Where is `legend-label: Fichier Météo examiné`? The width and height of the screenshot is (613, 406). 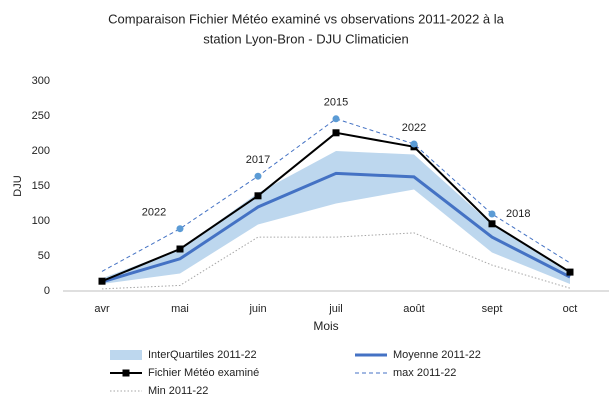 legend-label: Fichier Météo examiné is located at coordinates (203, 373).